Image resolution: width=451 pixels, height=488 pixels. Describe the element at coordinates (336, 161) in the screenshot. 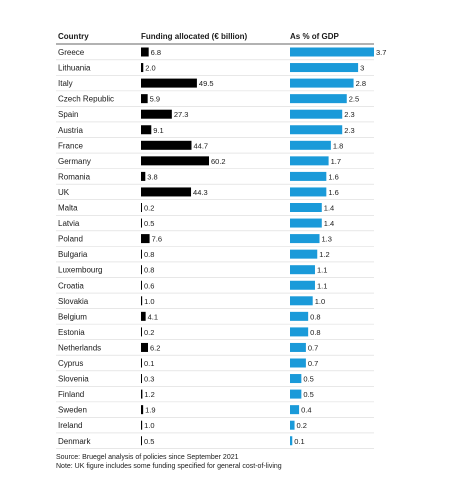

I see `gdp-value-label: 1.7` at that location.